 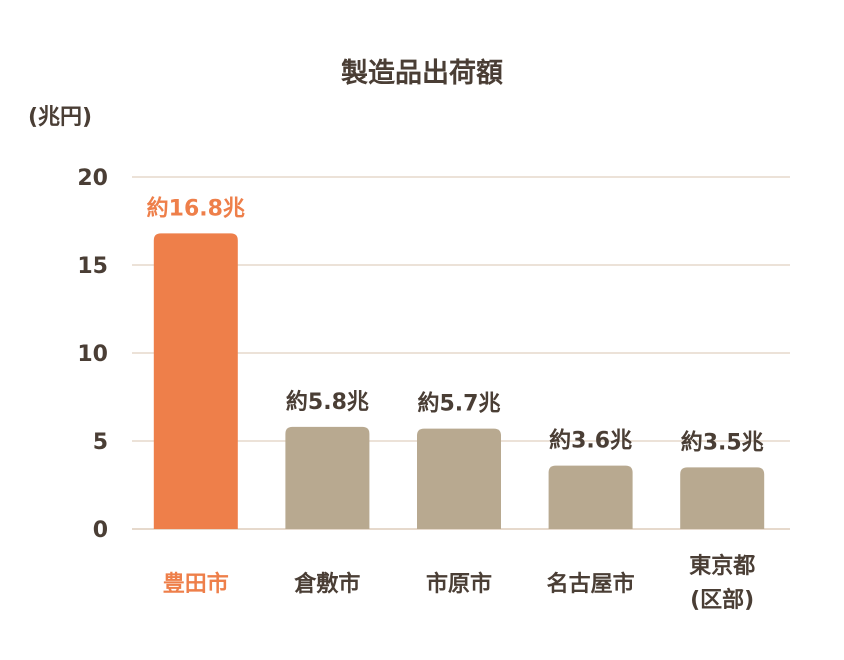 I want to click on y-tick-label: 15, so click(x=92, y=266).